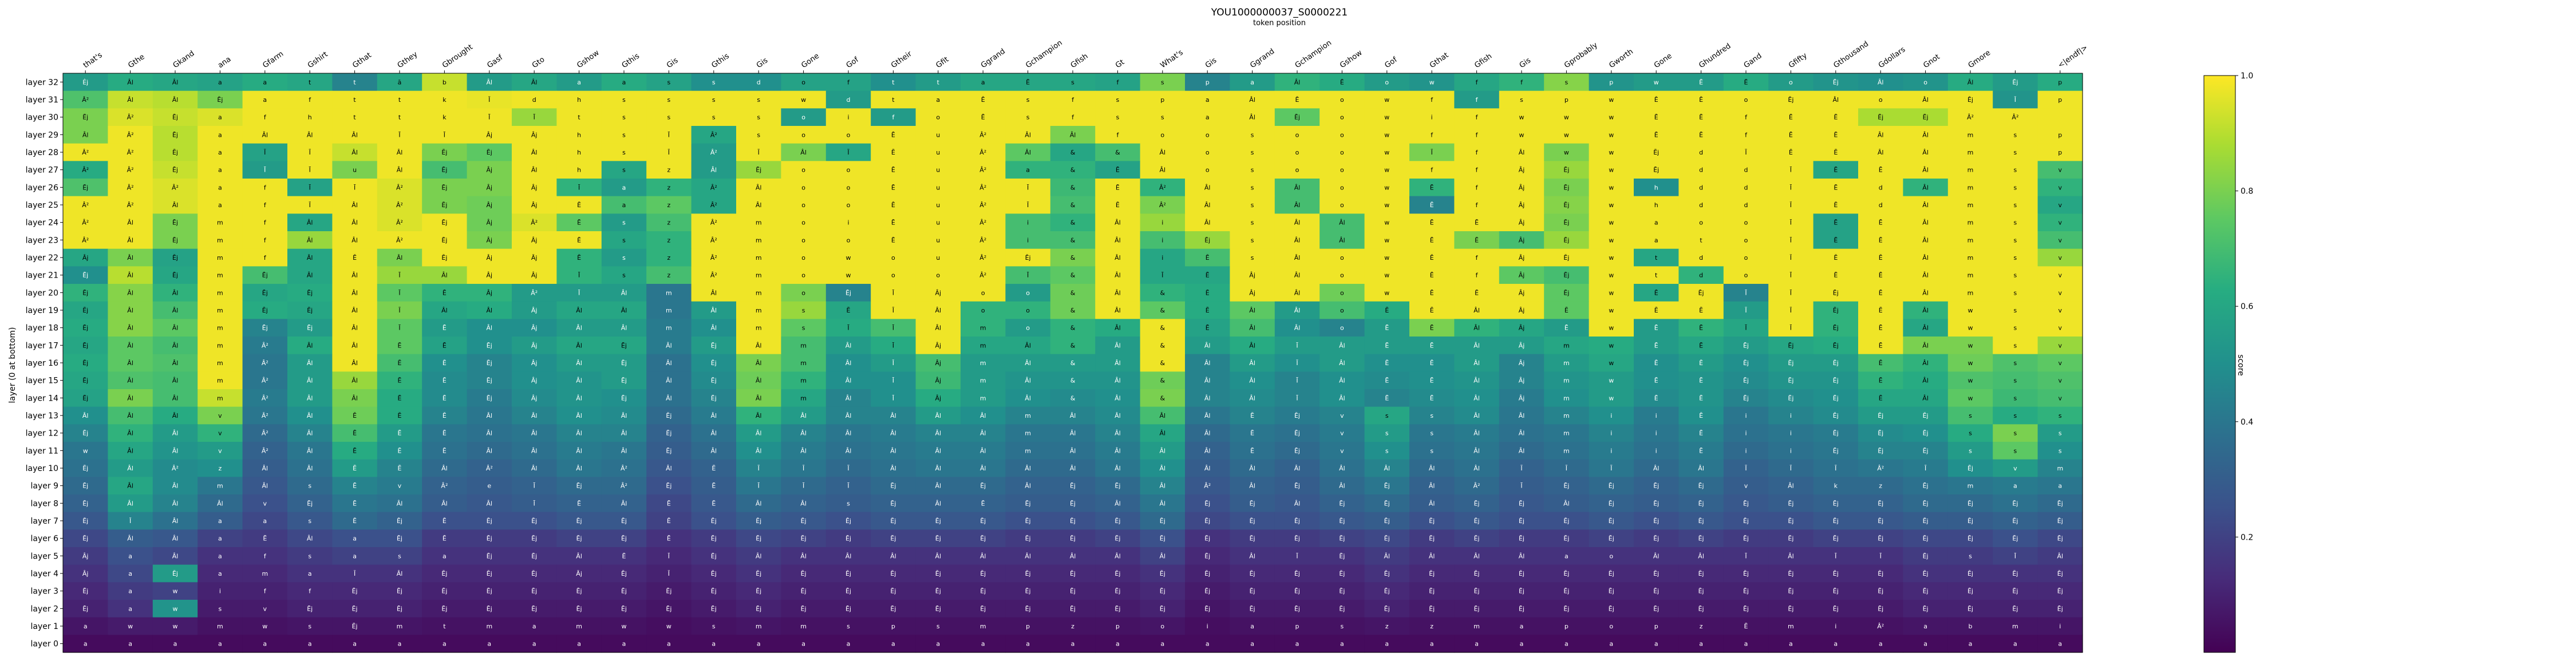 The height and width of the screenshot is (661, 2576). Describe the element at coordinates (2060, 626) in the screenshot. I see `cell-token-label: i` at that location.